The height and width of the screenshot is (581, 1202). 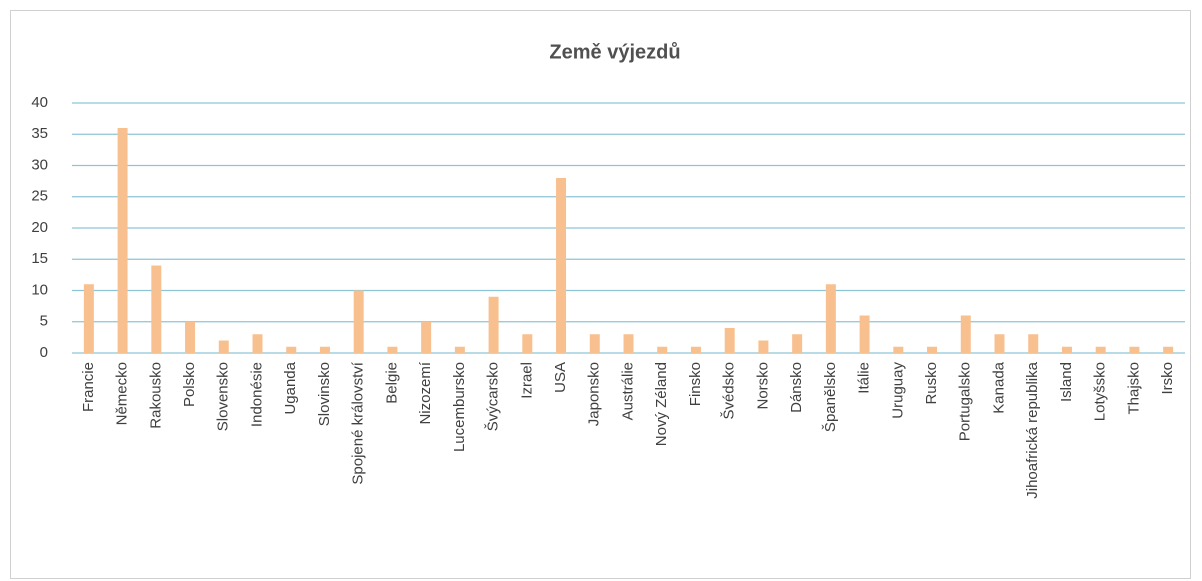 I want to click on x-tick-label: USA, so click(x=560, y=377).